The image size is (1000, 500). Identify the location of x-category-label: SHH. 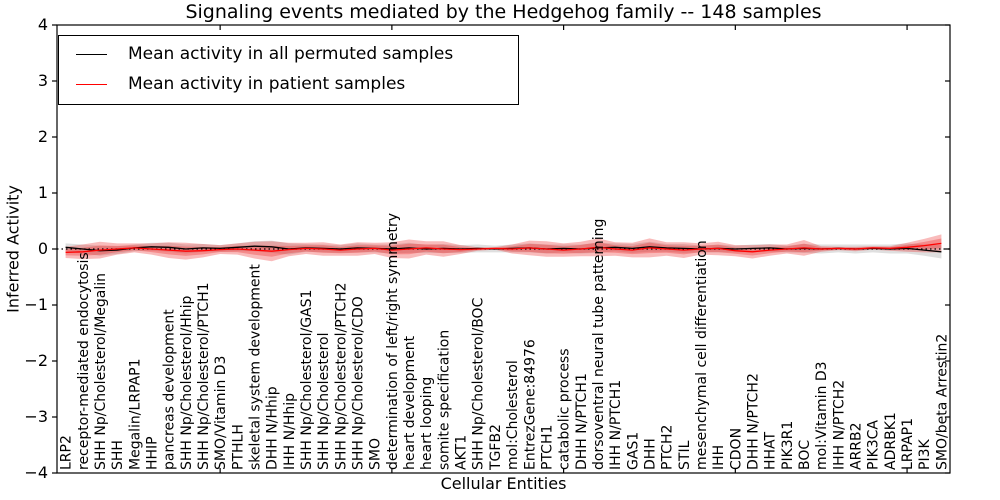
(118, 455).